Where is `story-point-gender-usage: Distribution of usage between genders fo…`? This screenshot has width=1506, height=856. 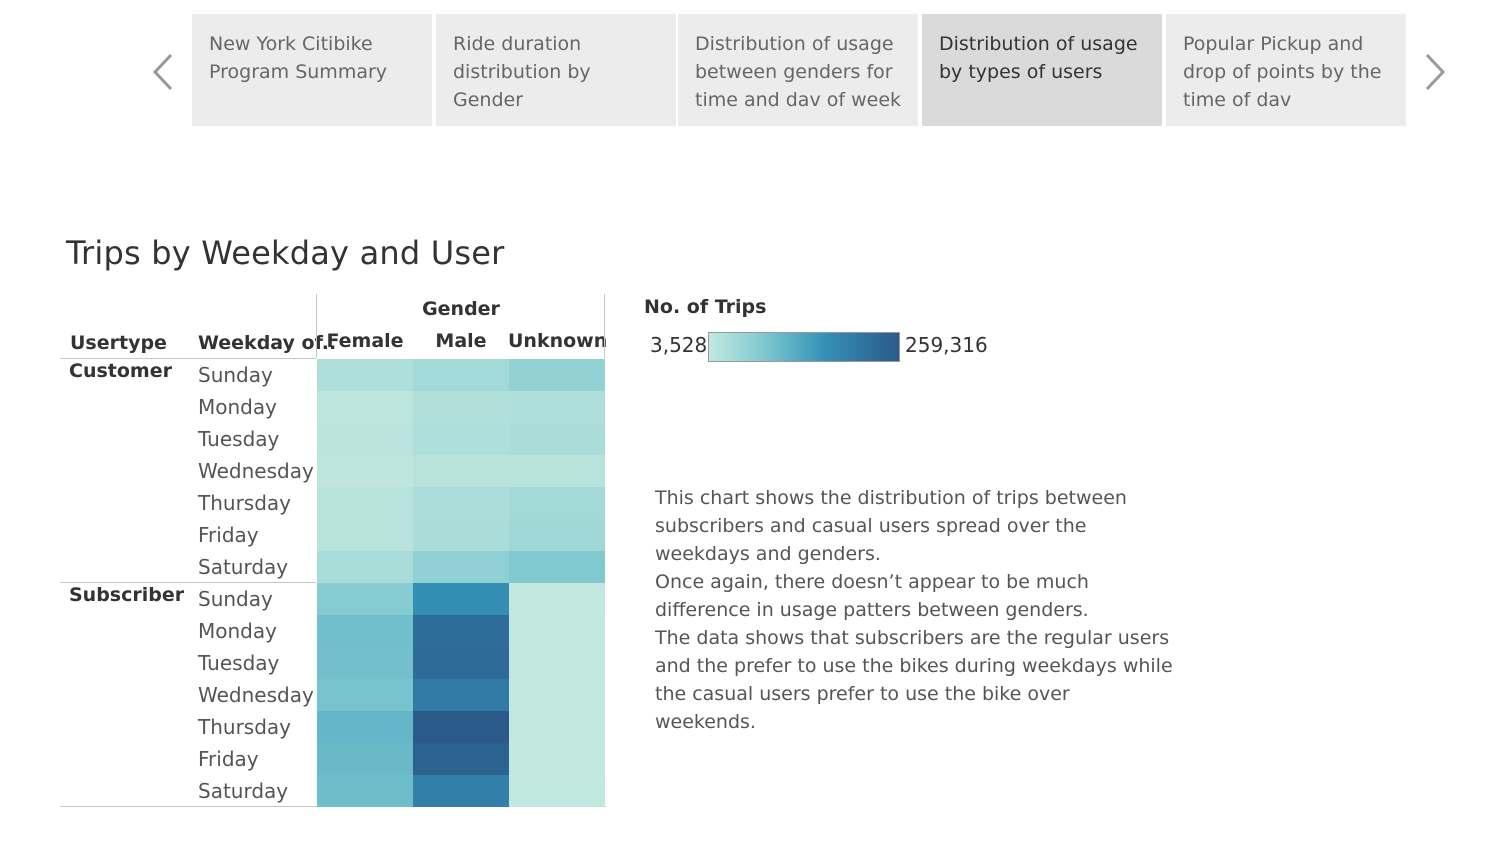 story-point-gender-usage: Distribution of usage between genders fo… is located at coordinates (798, 70).